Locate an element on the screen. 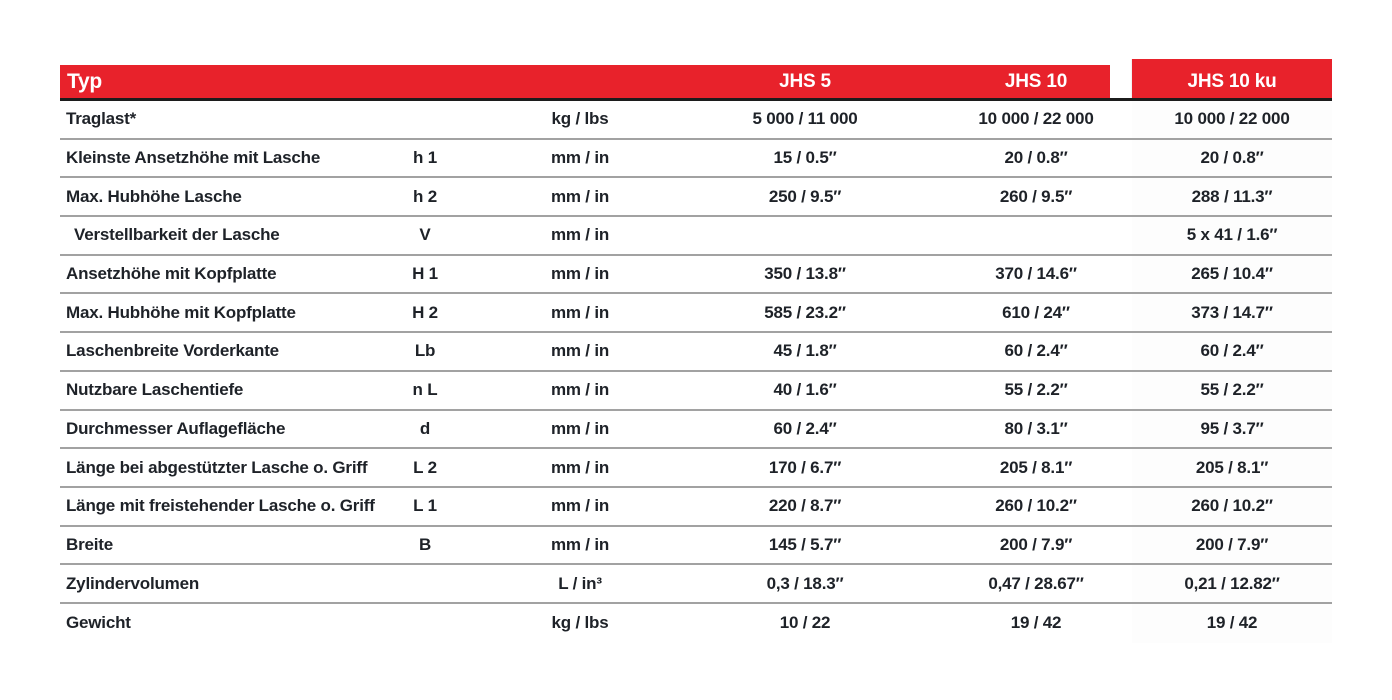  row-symbol: L 1 is located at coordinates (425, 506).